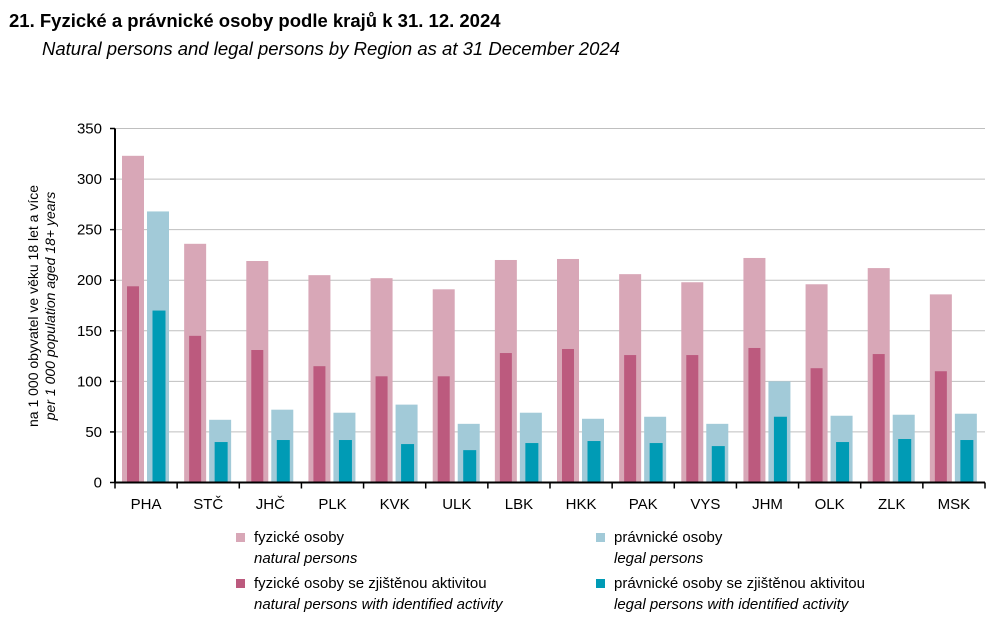 The height and width of the screenshot is (623, 1006). What do you see at coordinates (643, 504) in the screenshot?
I see `x-tick-label: PAK` at bounding box center [643, 504].